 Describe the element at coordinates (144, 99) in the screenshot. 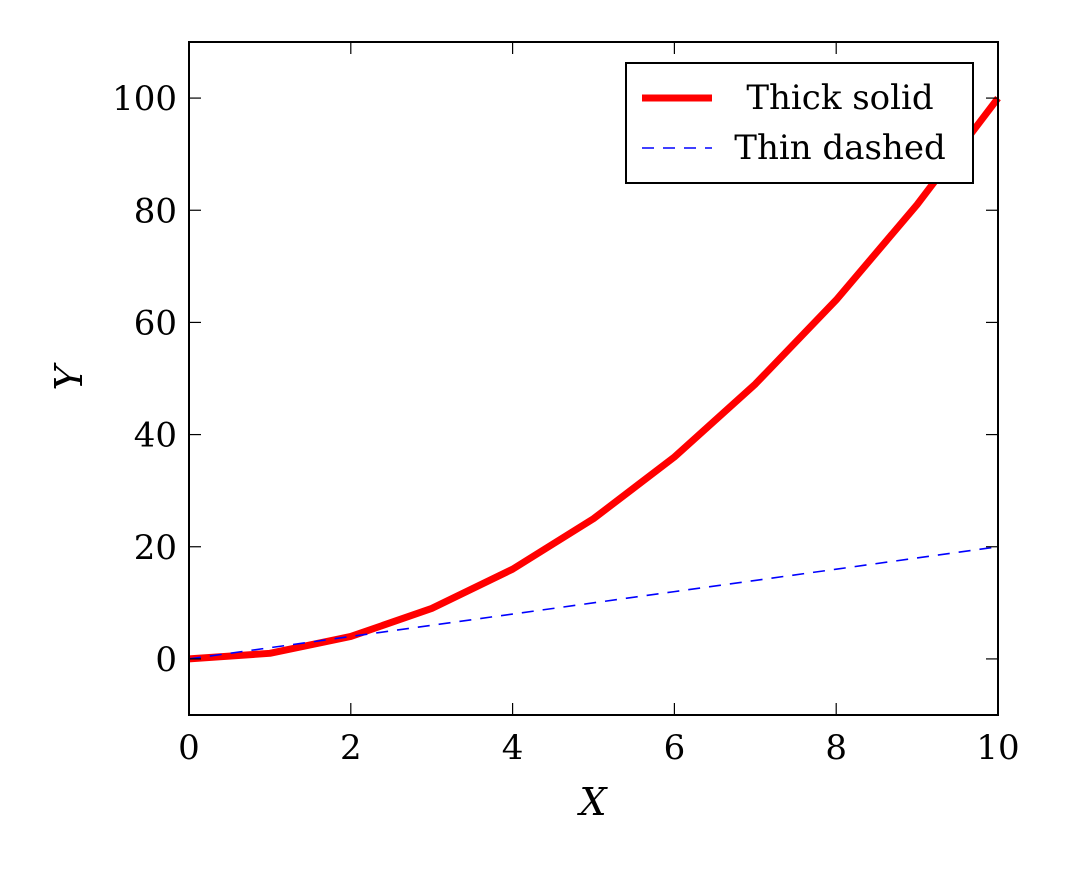

I see `y-tick-label: 100` at that location.